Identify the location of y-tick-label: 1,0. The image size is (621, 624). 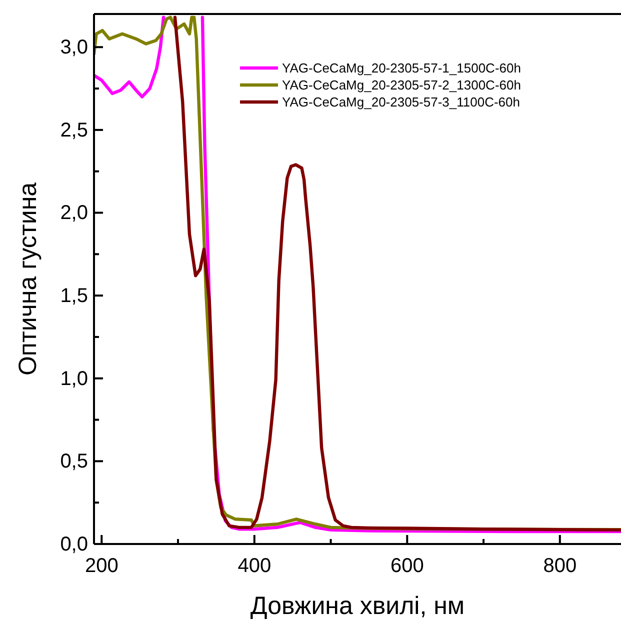
(74, 379).